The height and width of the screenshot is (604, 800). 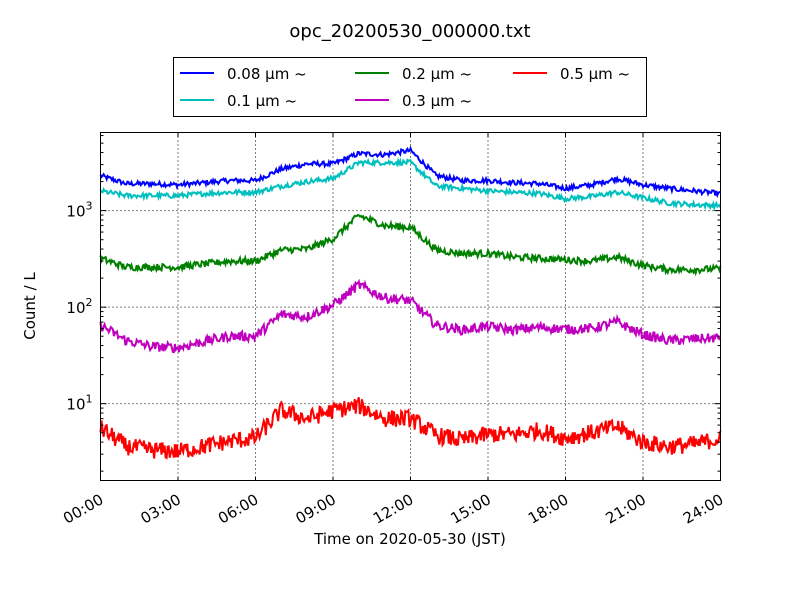 What do you see at coordinates (437, 101) in the screenshot?
I see `legend-label: 0.3 μm ~` at bounding box center [437, 101].